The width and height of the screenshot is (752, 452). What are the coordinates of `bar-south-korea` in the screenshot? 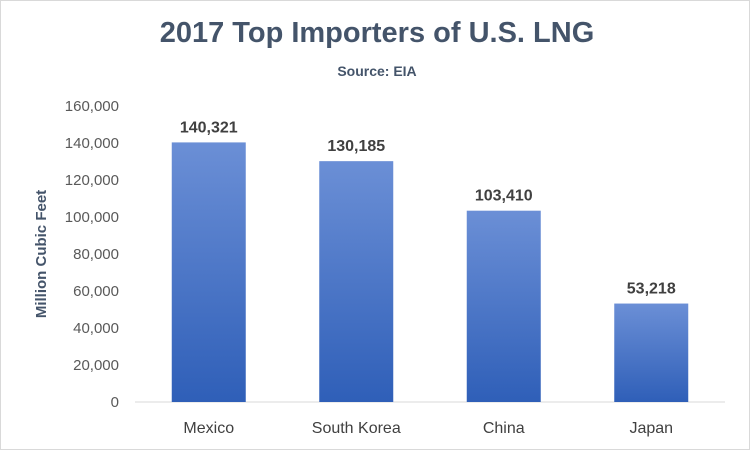 It's located at (356, 281).